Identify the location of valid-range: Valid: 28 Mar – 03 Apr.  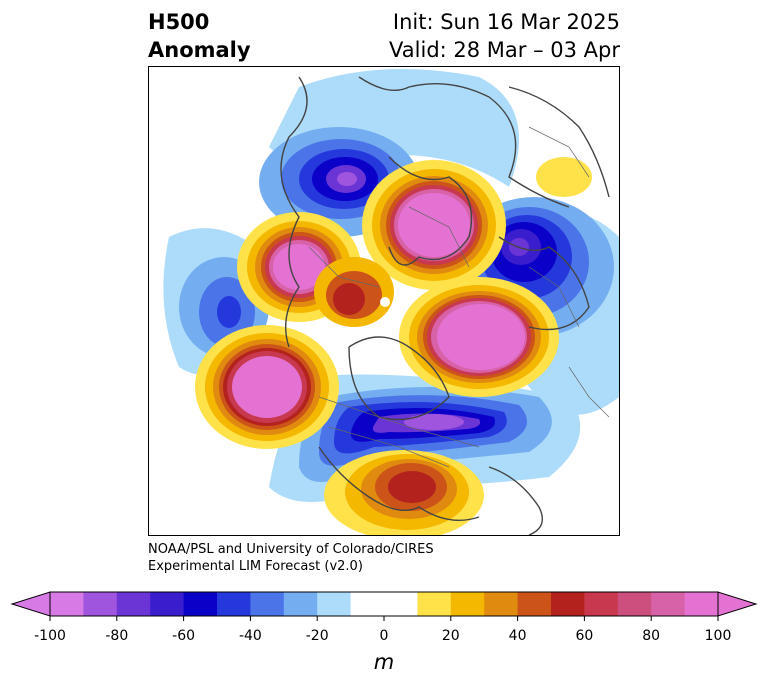
(504, 50).